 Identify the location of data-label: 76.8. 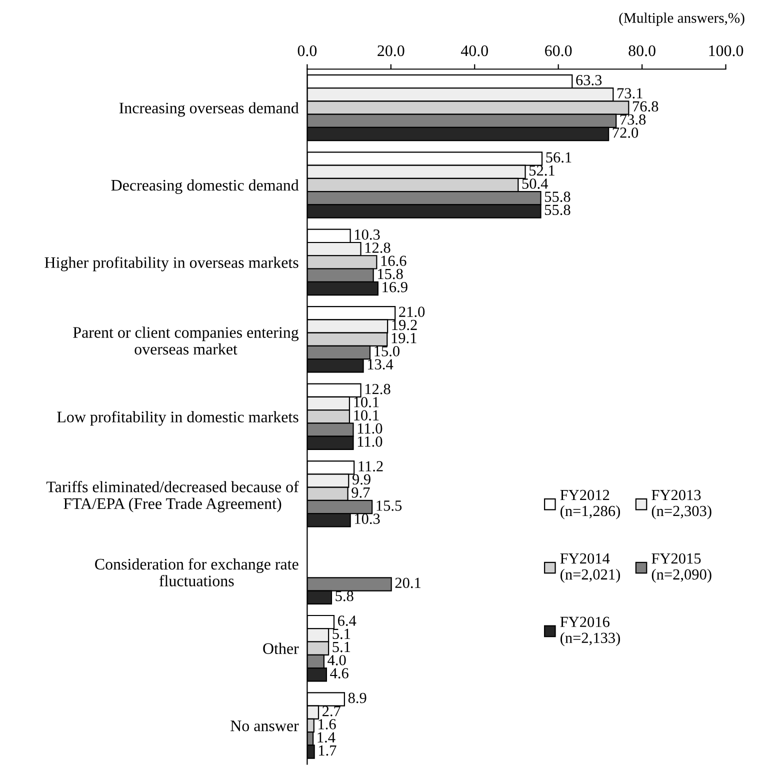
(645, 106).